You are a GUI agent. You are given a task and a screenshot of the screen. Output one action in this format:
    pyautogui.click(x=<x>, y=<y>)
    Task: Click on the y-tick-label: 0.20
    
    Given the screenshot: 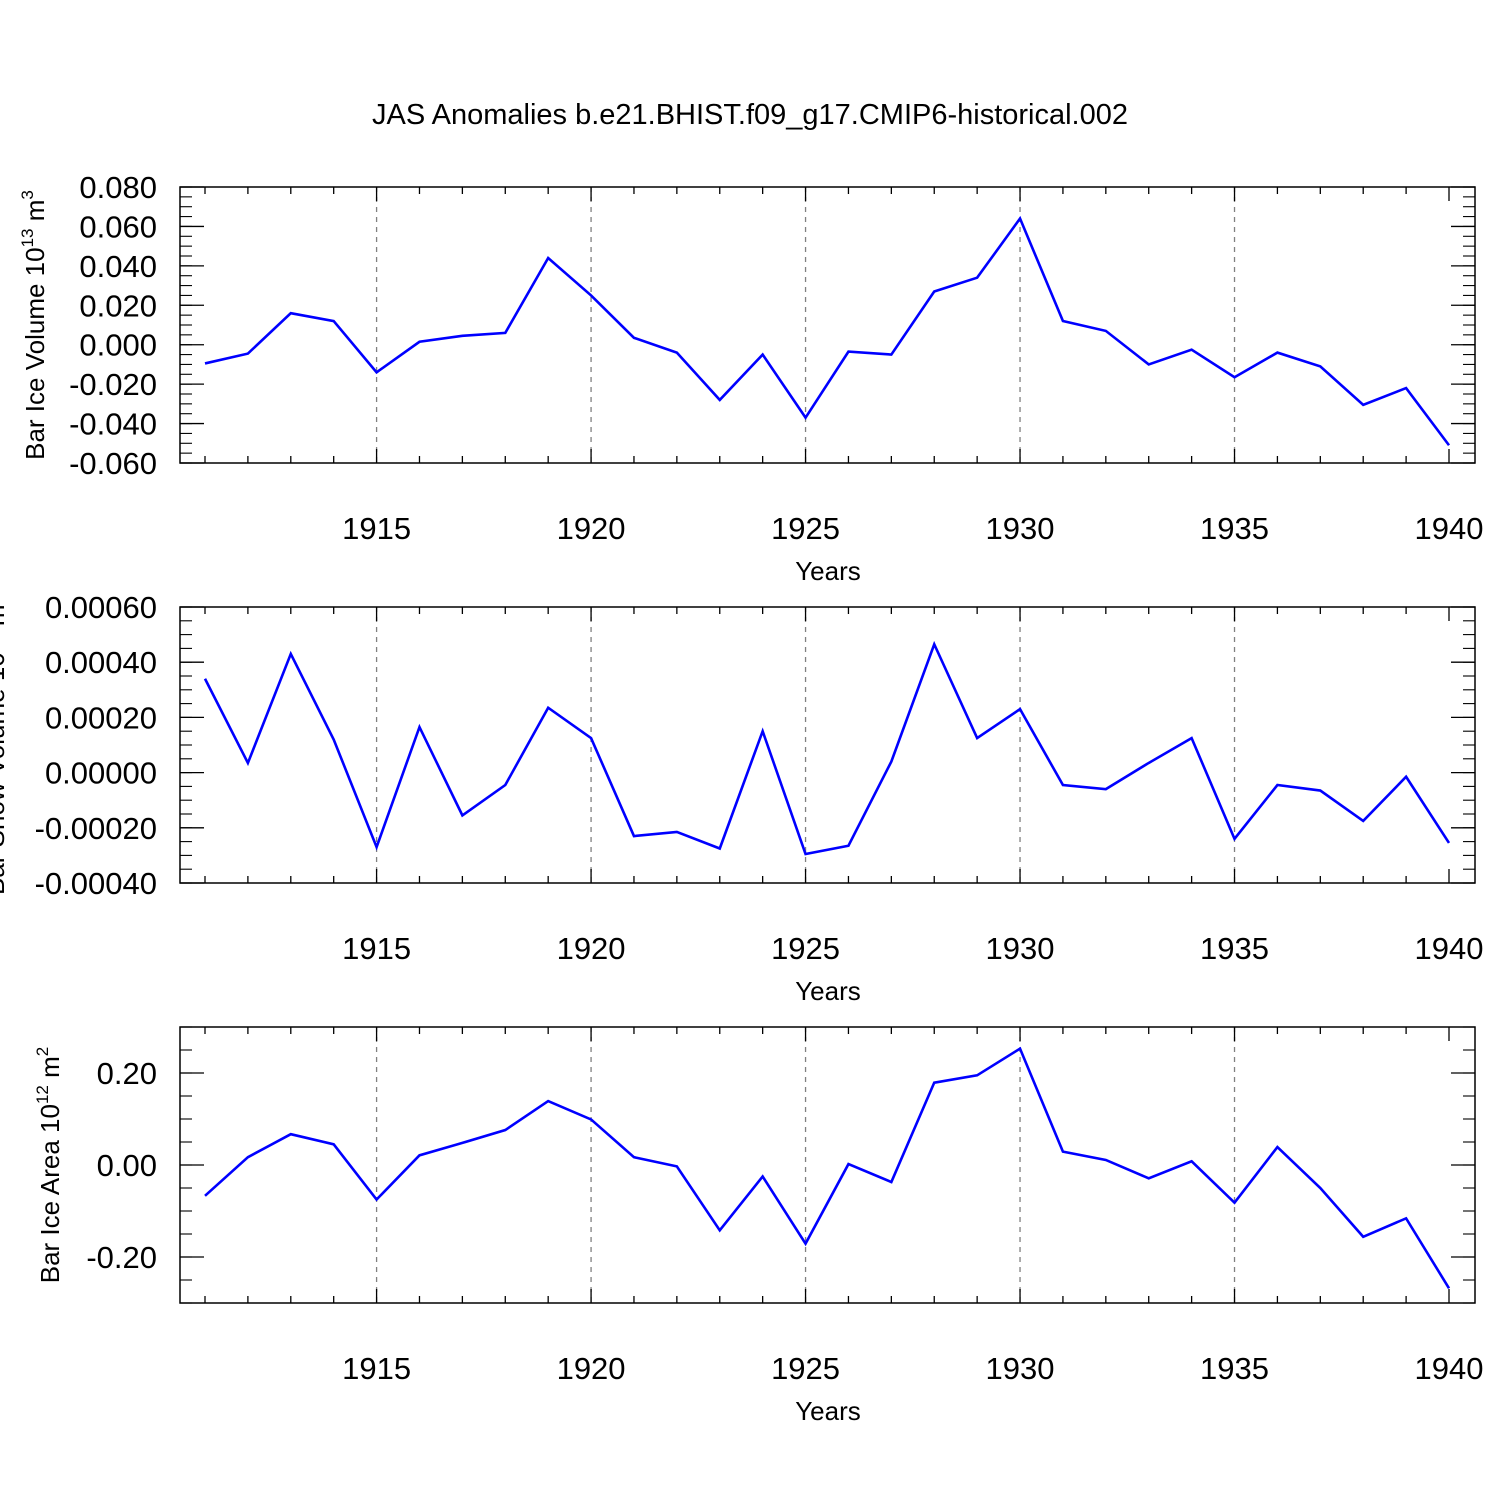 What is the action you would take?
    pyautogui.click(x=127, y=1073)
    